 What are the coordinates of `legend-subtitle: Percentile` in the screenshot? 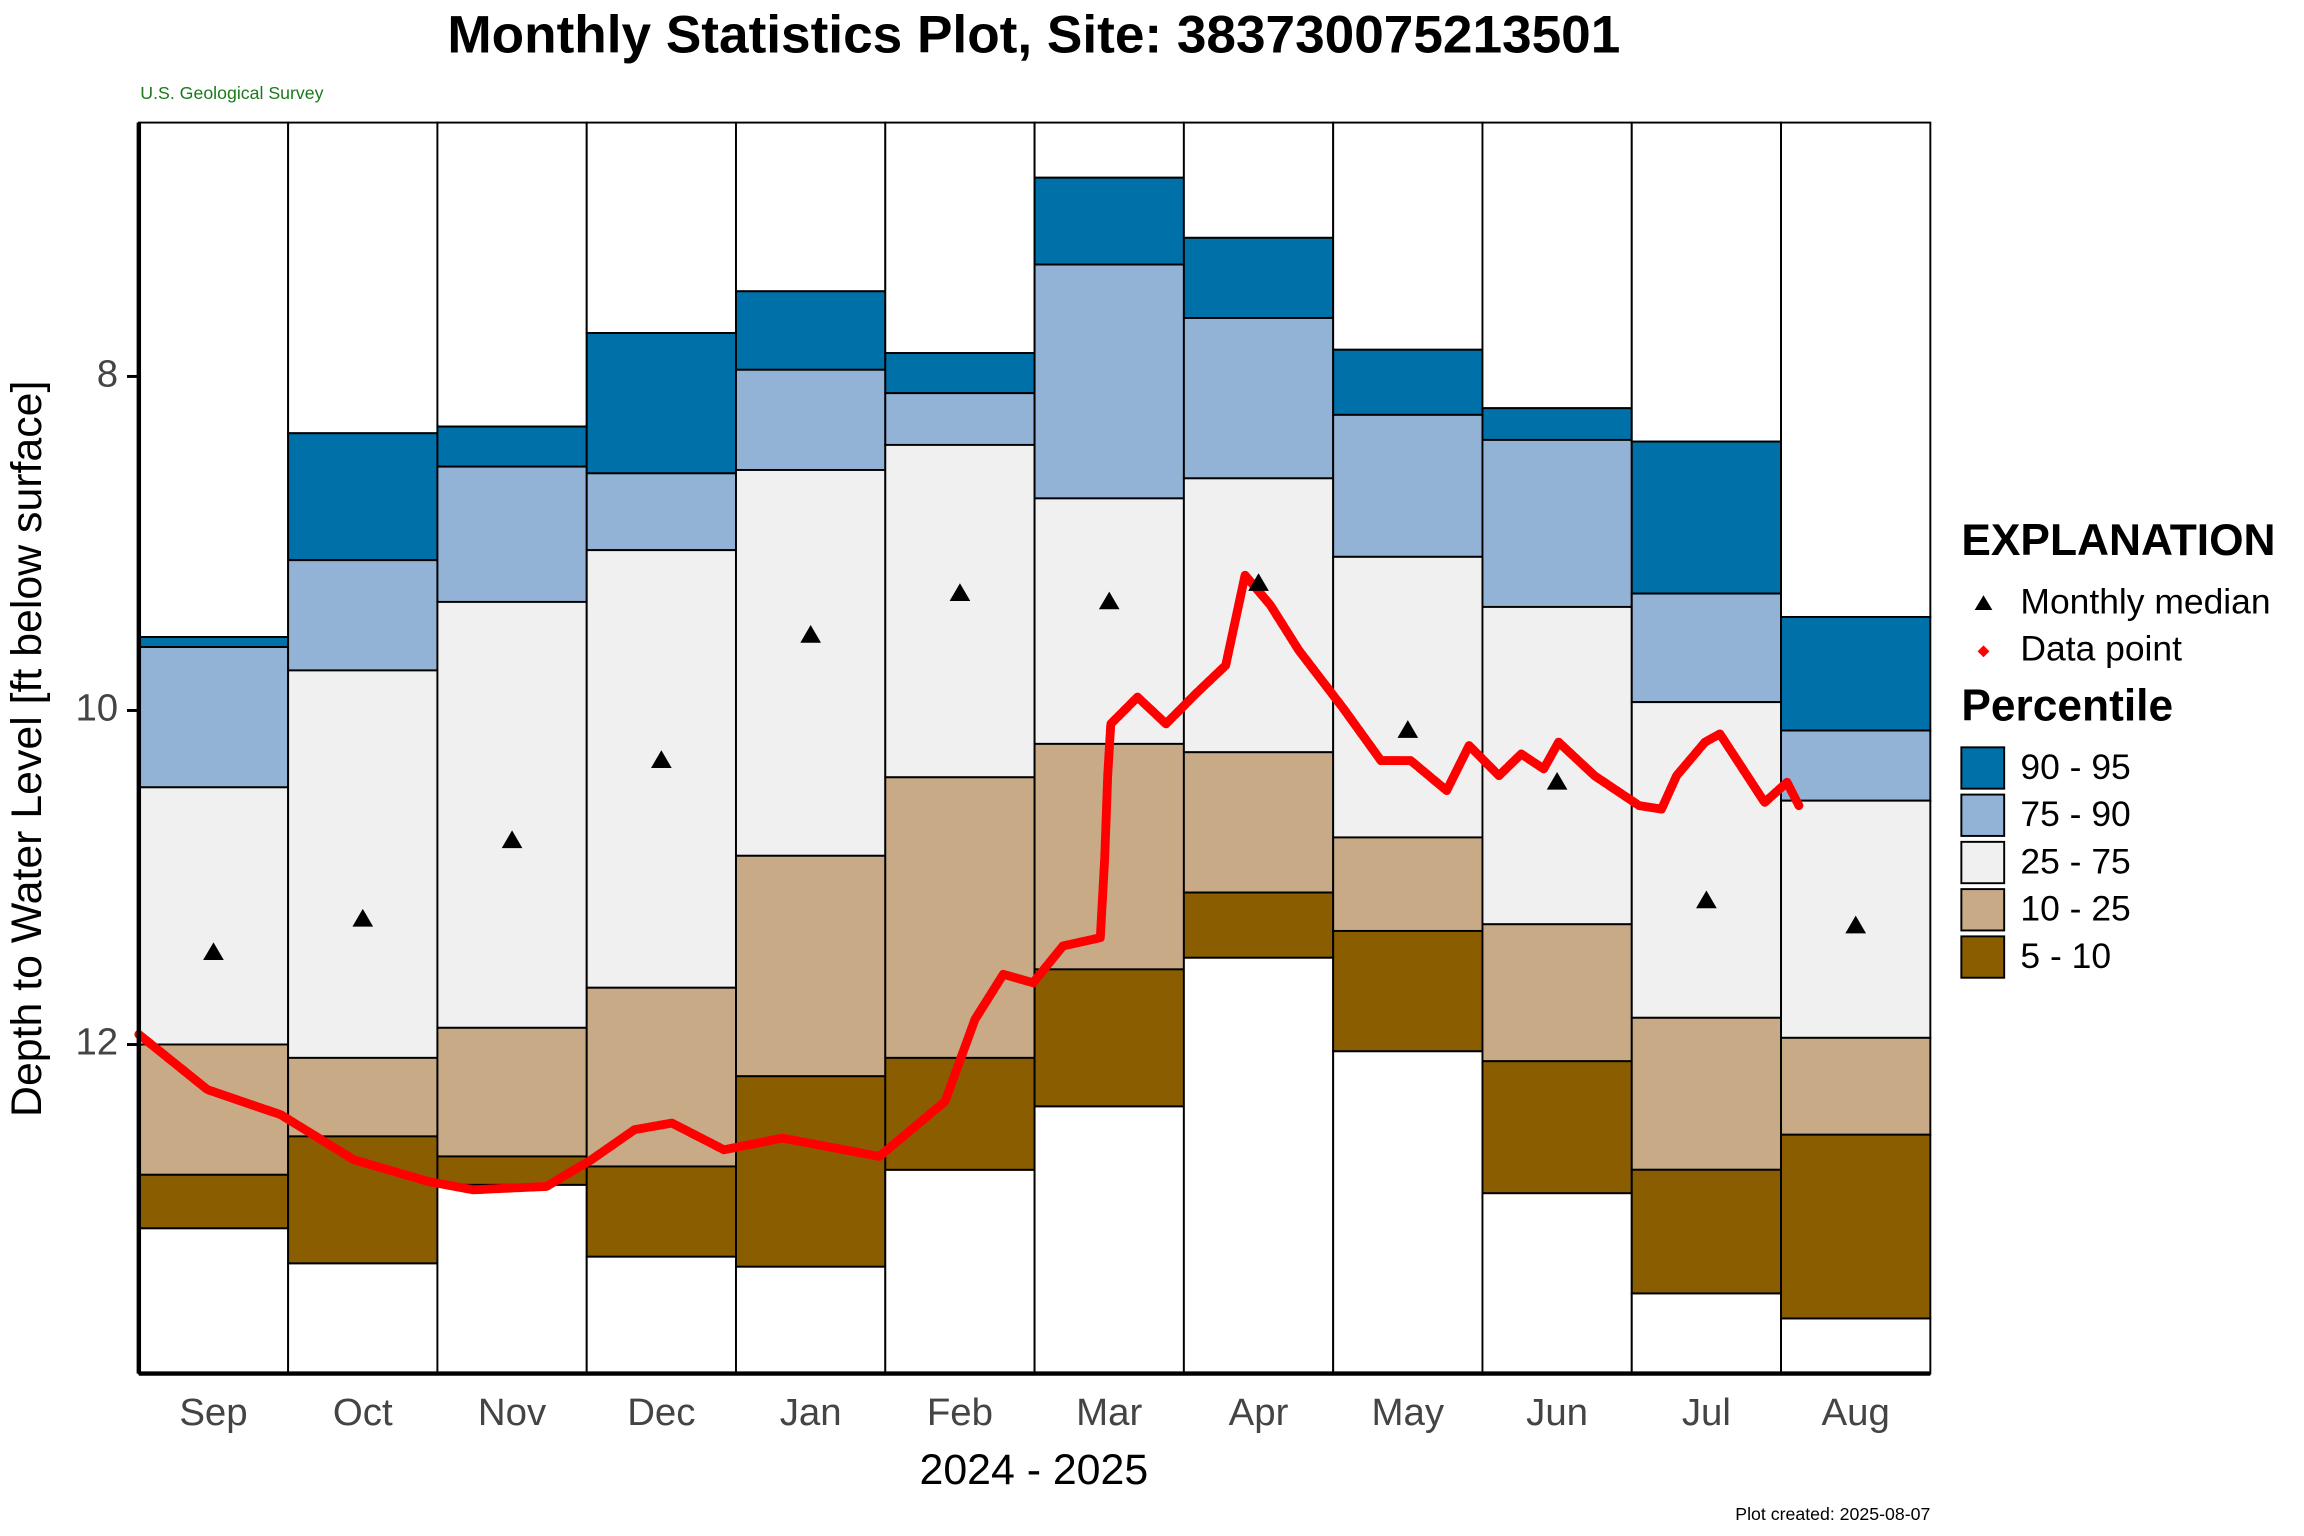 It's located at (2067, 706).